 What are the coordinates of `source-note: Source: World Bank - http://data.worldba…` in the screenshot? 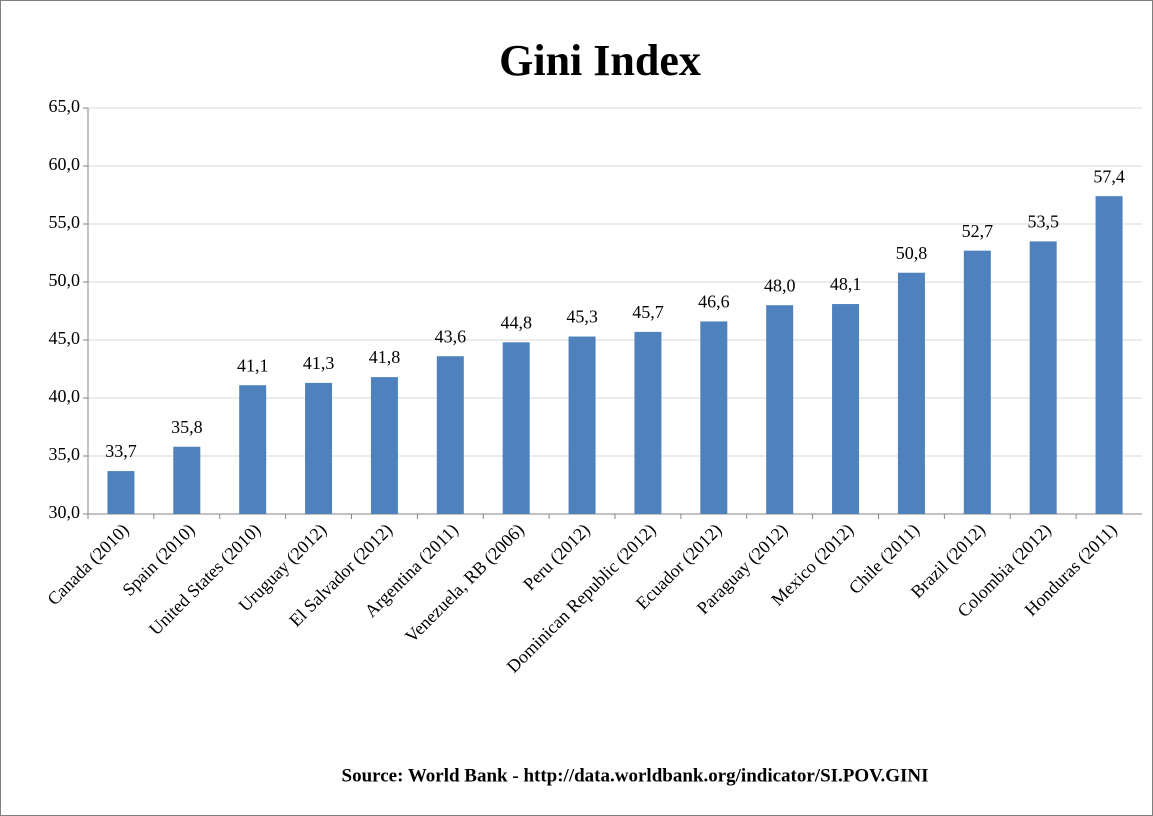 It's located at (635, 775).